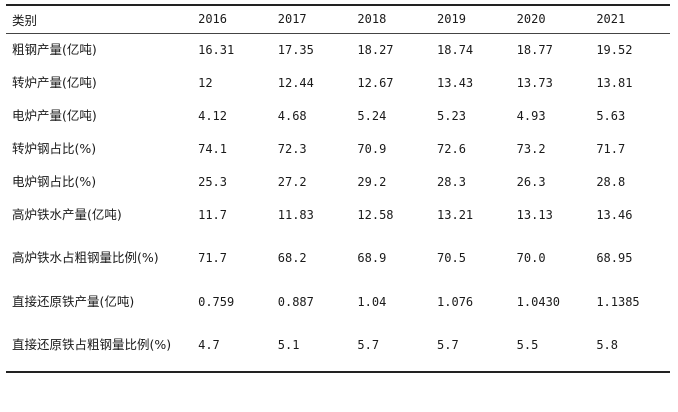  What do you see at coordinates (338, 181) in the screenshot?
I see `table-row: 电炉钢占比(%) 25.3 27.2 29.2 28.3 26.3 28.8` at bounding box center [338, 181].